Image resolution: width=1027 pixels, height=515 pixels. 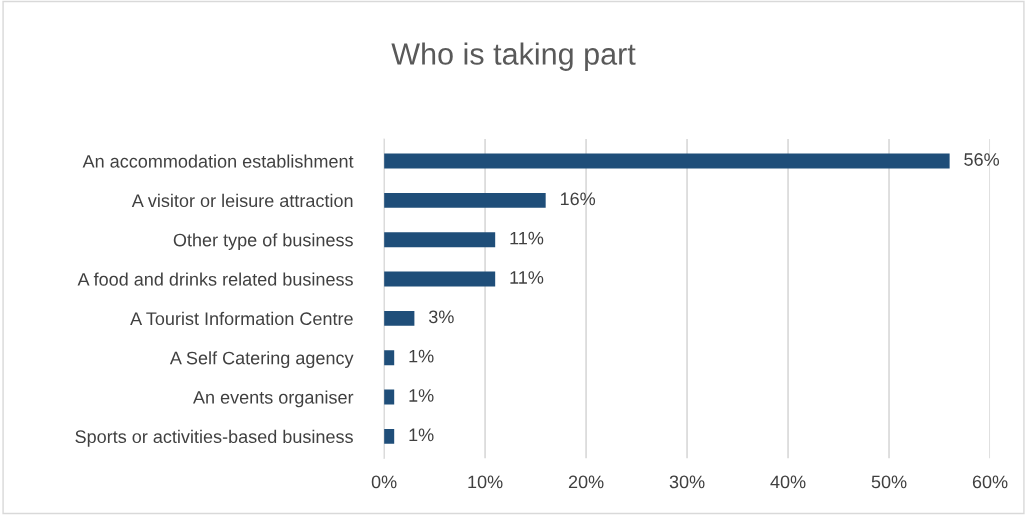 What do you see at coordinates (261, 359) in the screenshot?
I see `y-tick-label: A Self Catering agency` at bounding box center [261, 359].